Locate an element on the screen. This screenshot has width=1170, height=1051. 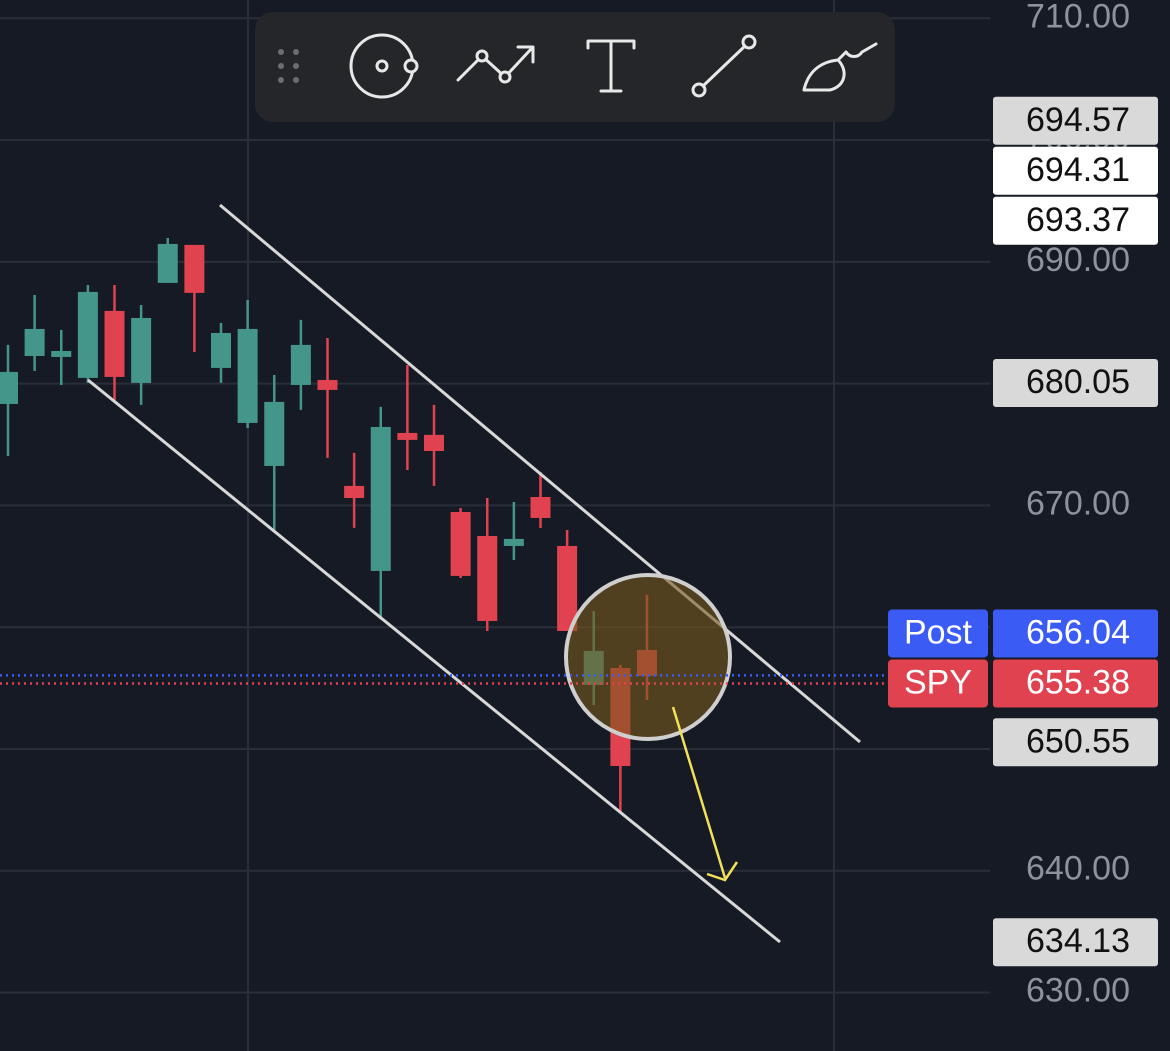
y-tick-label: 670.00 is located at coordinates (1078, 503).